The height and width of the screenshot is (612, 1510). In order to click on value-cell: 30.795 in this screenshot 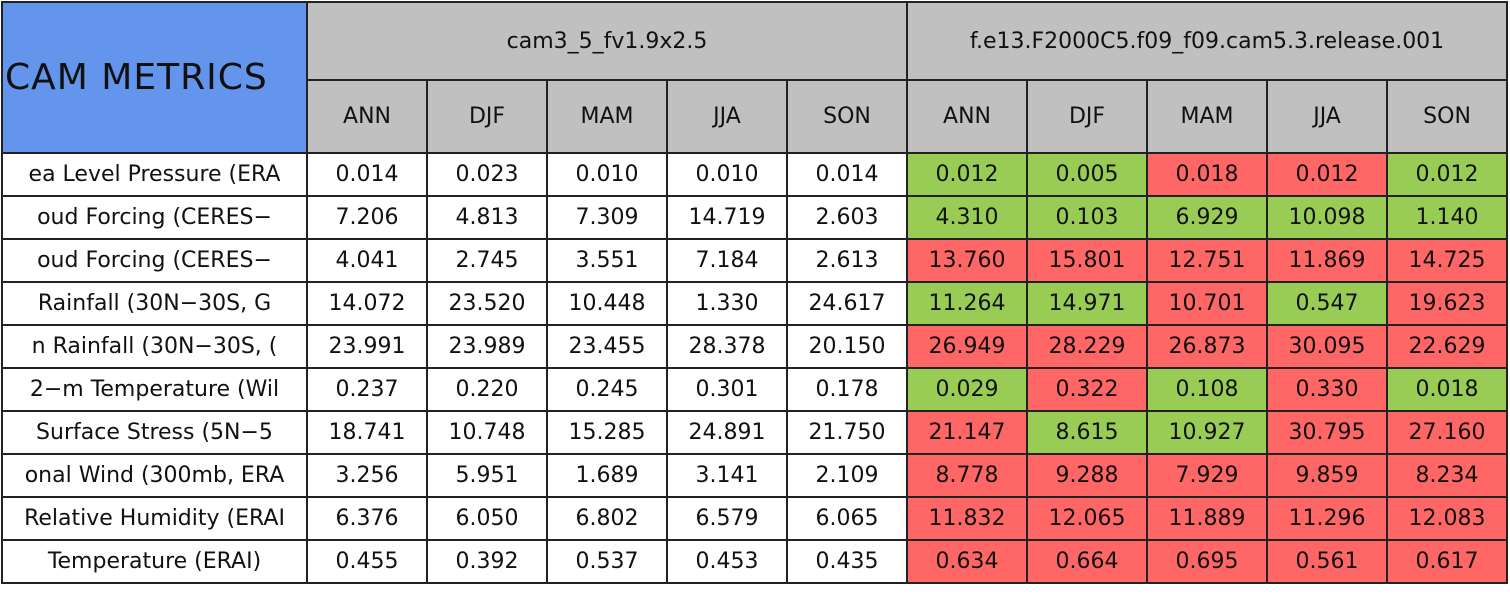, I will do `click(1327, 432)`.